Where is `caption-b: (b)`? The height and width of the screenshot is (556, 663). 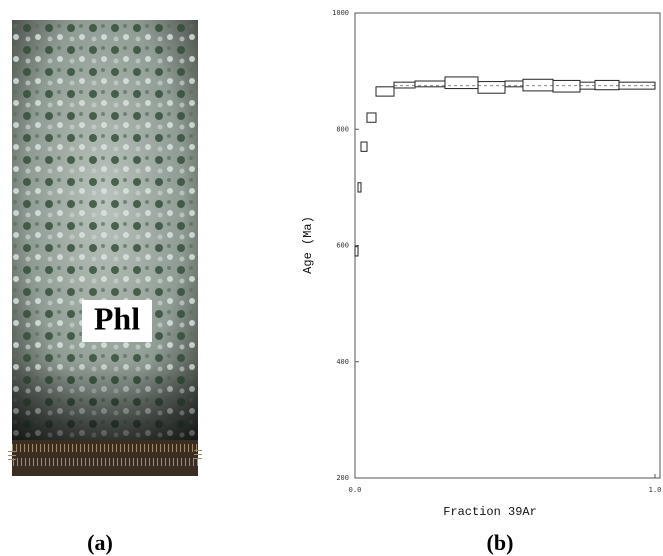 caption-b: (b) is located at coordinates (500, 542).